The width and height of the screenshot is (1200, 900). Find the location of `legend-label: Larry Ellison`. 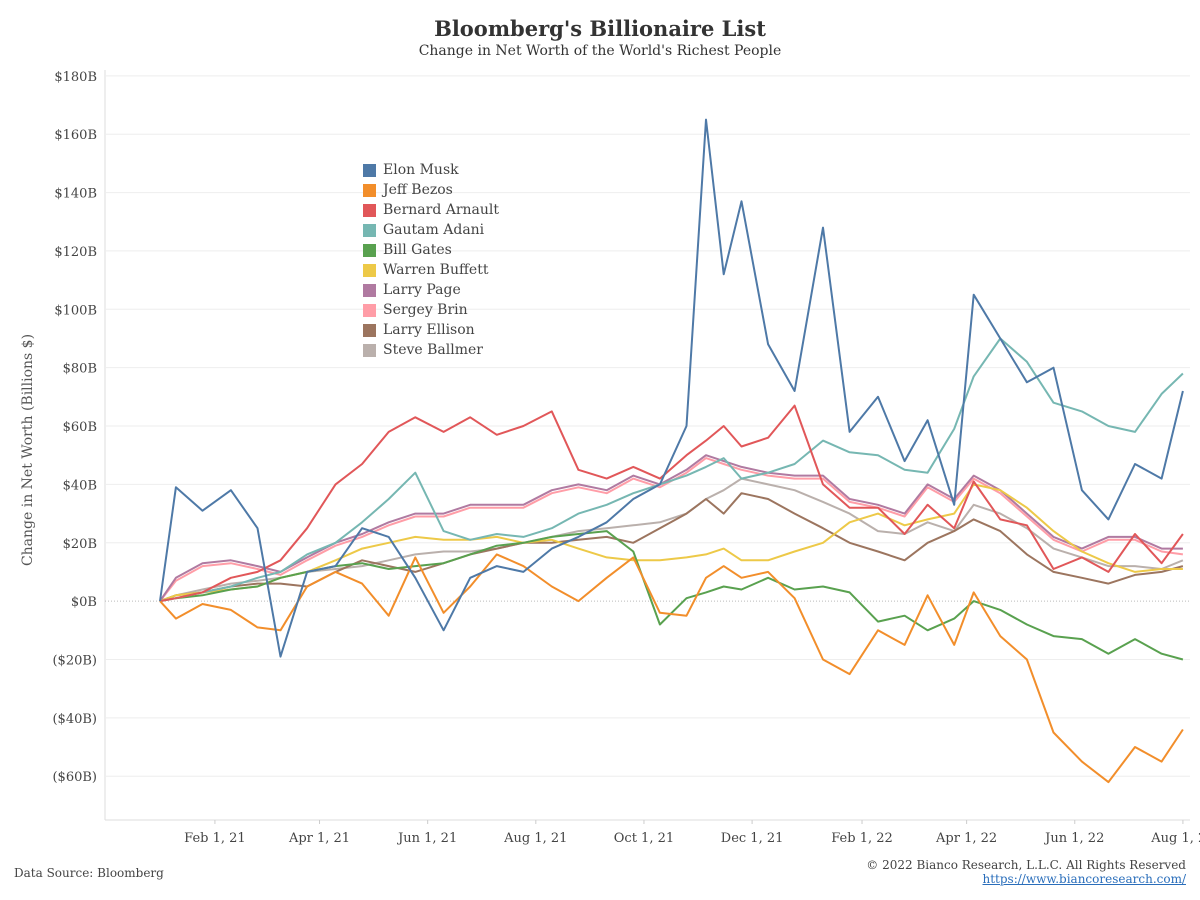

legend-label: Larry Ellison is located at coordinates (429, 330).